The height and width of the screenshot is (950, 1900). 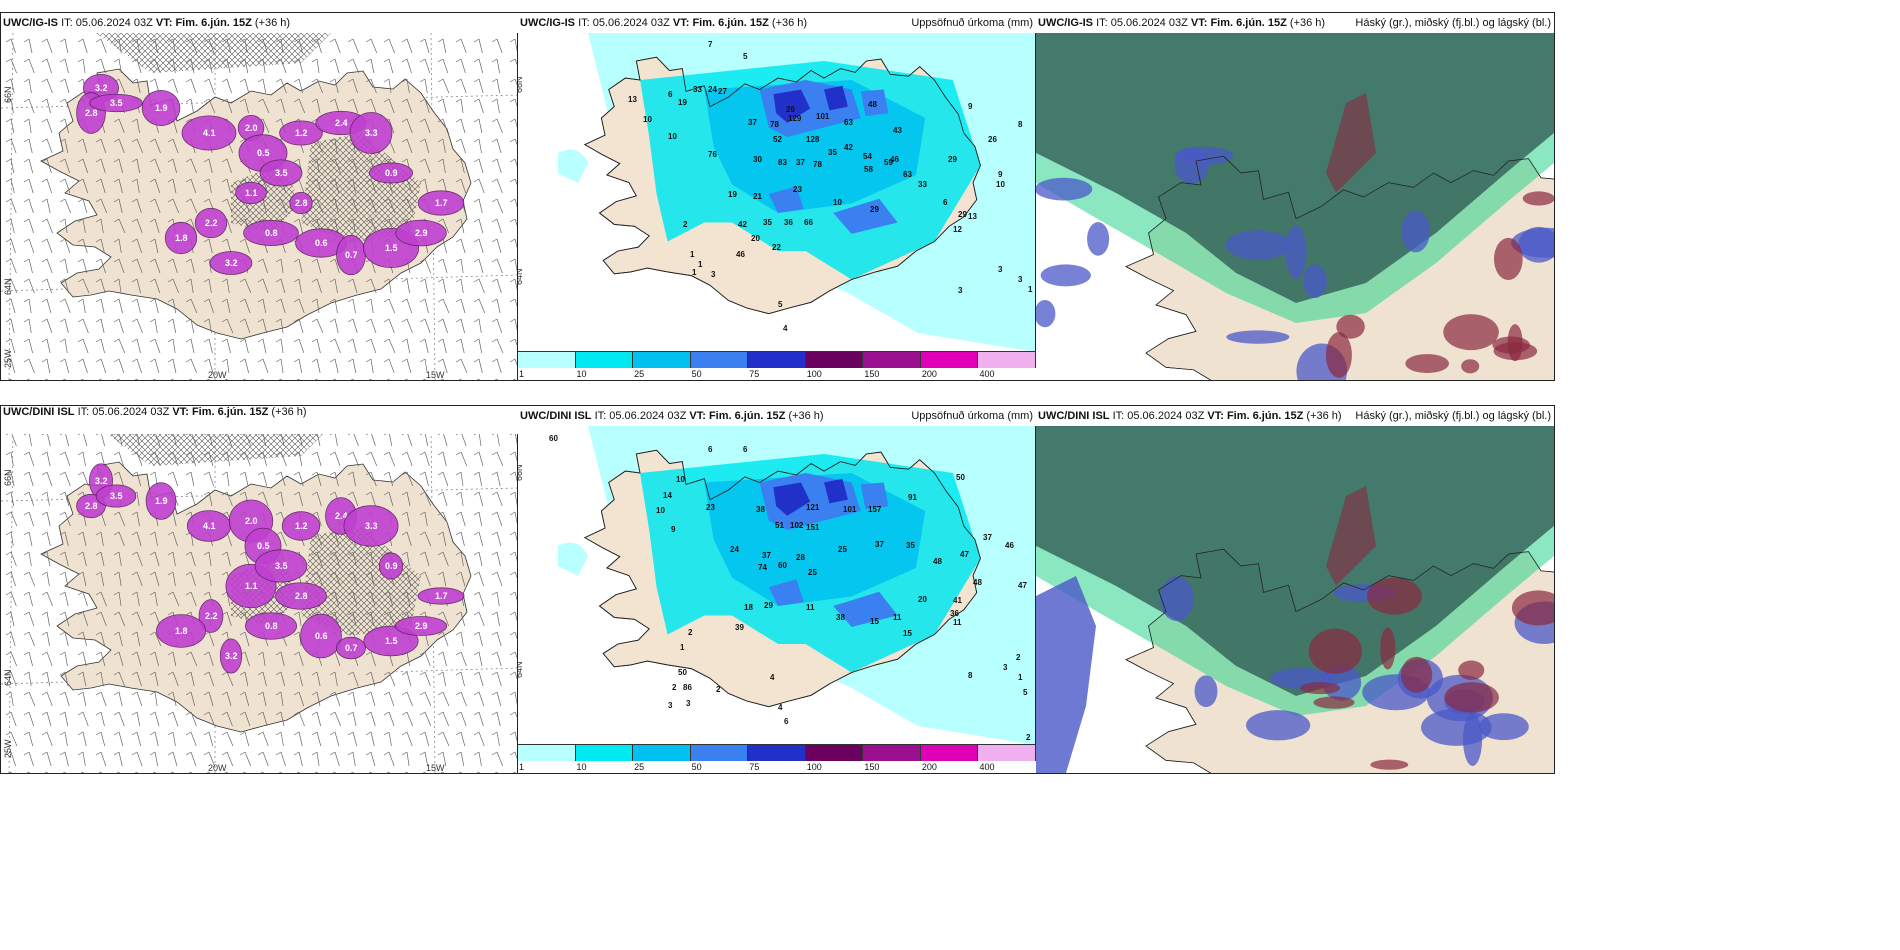 What do you see at coordinates (776, 247) in the screenshot?
I see `precip-value: 22` at bounding box center [776, 247].